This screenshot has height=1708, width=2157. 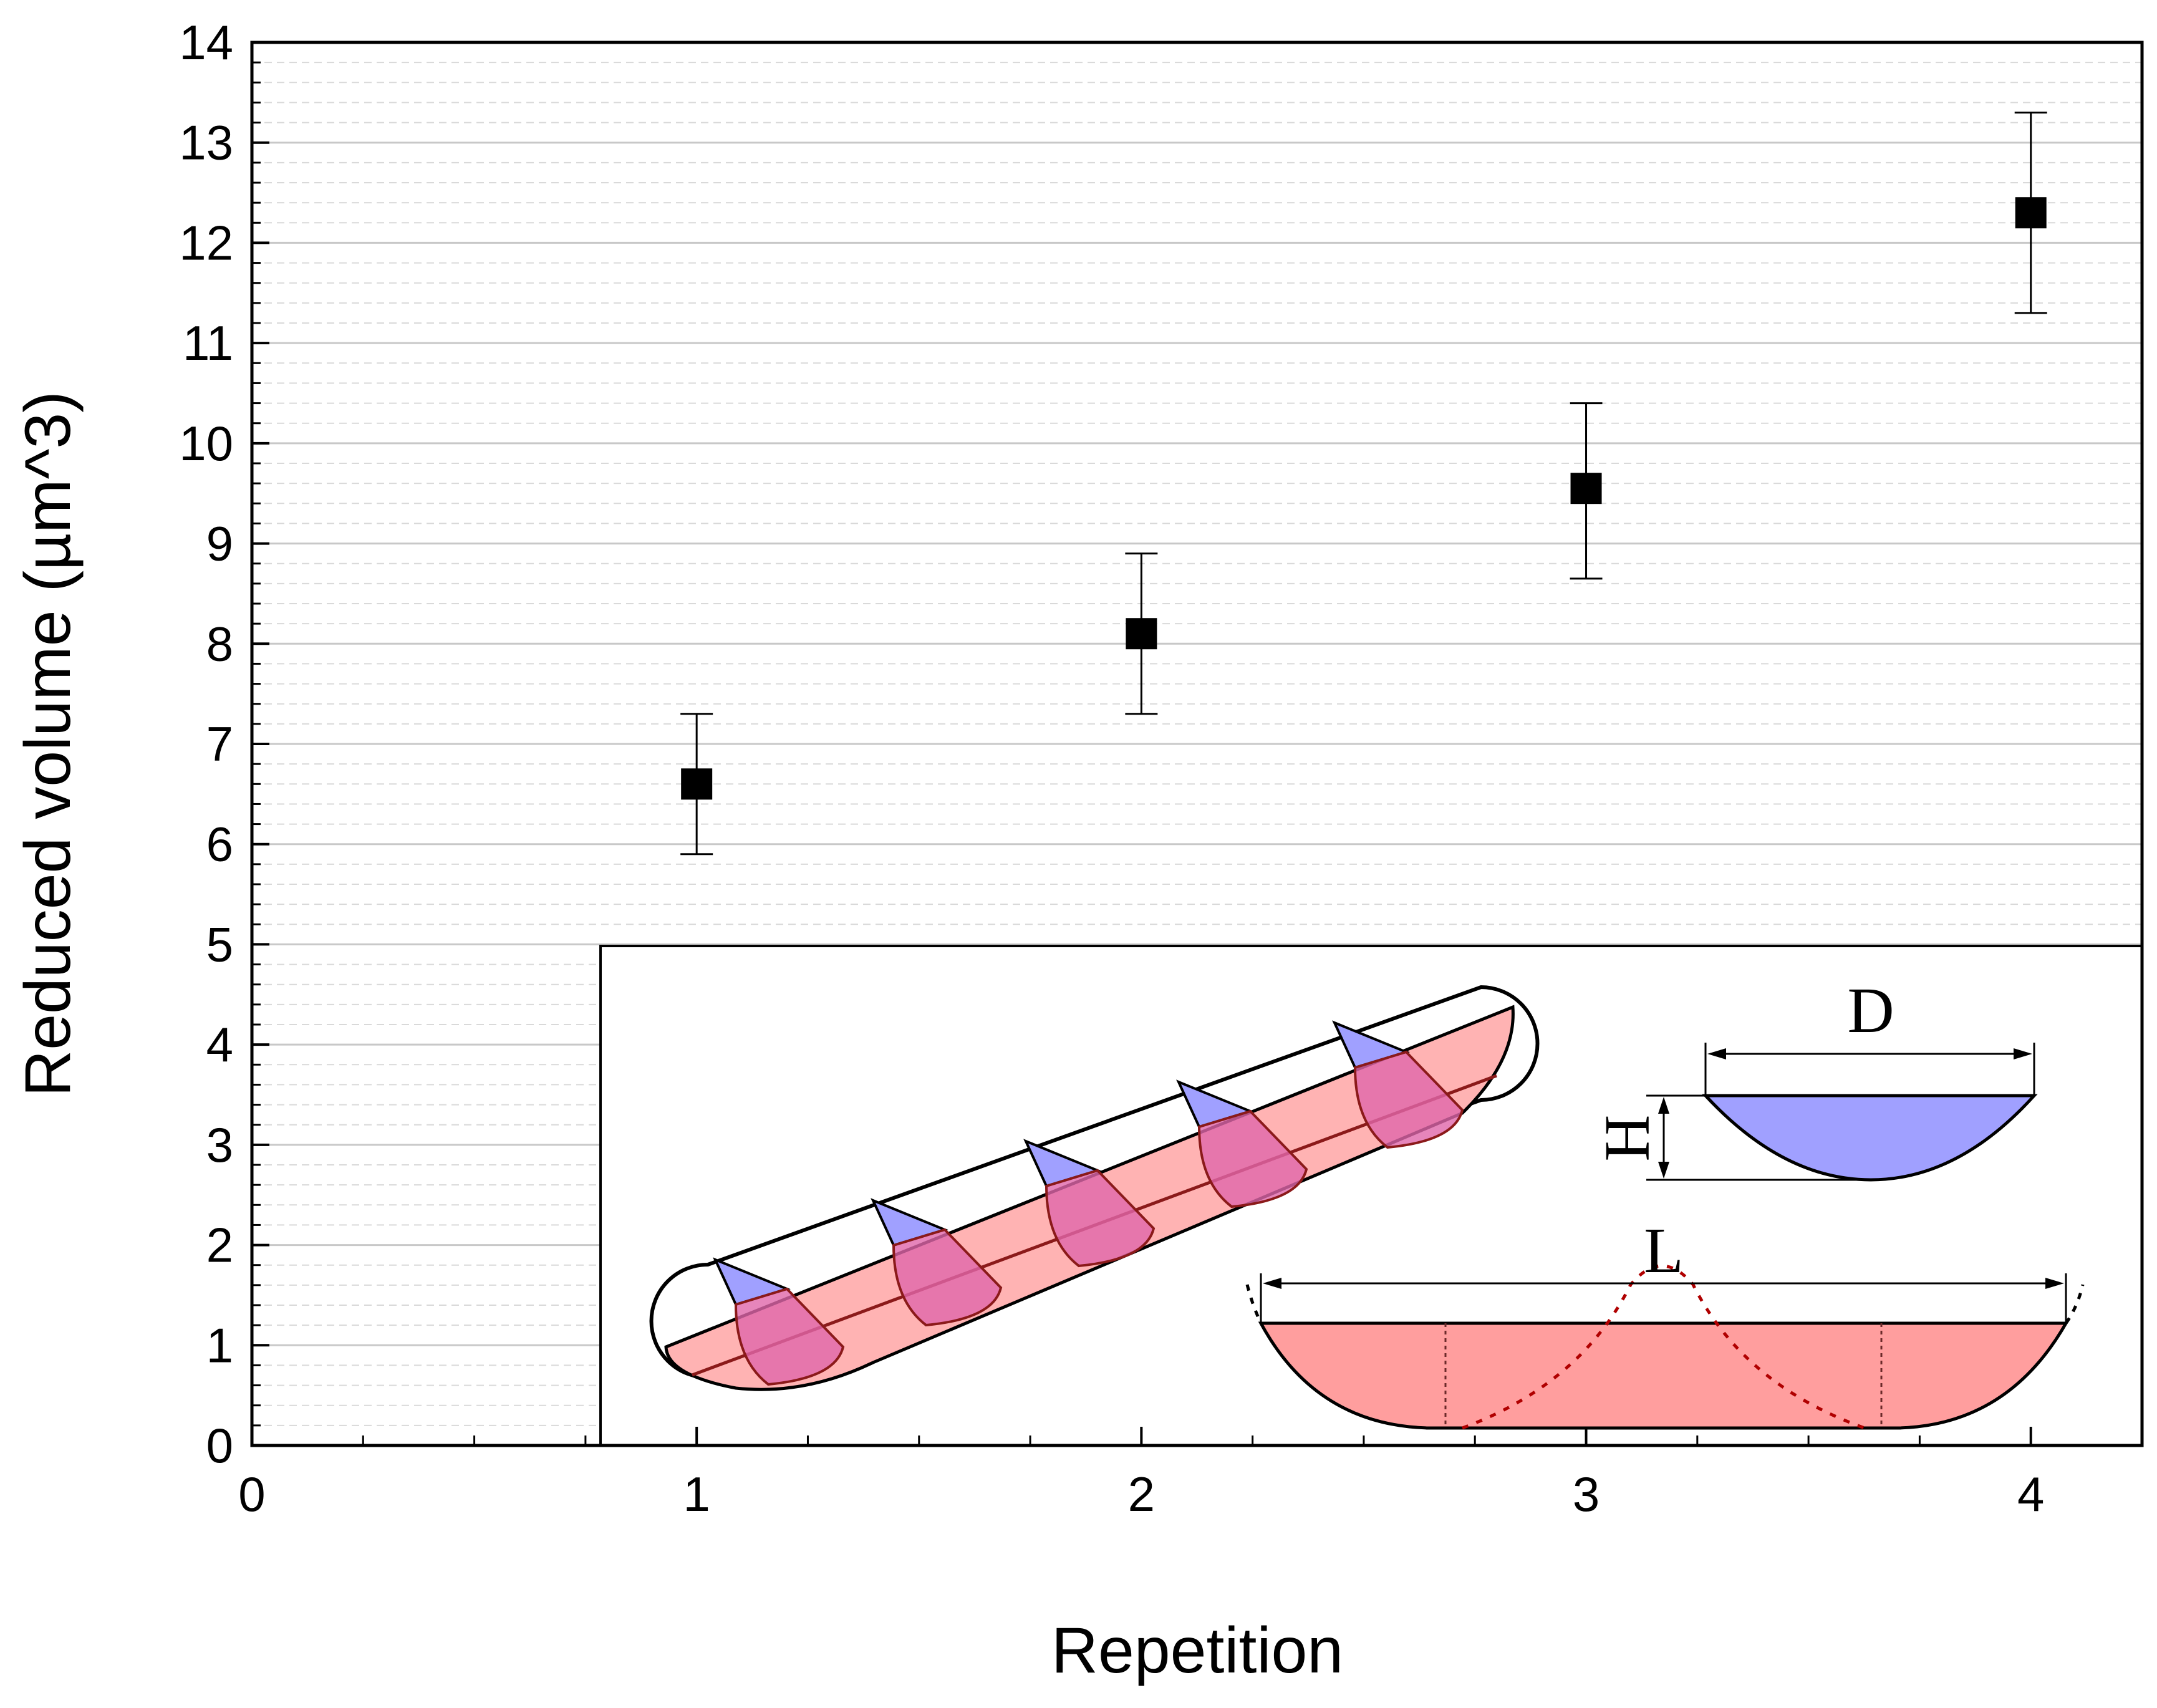 What do you see at coordinates (697, 1494) in the screenshot?
I see `x-tick-label: 1` at bounding box center [697, 1494].